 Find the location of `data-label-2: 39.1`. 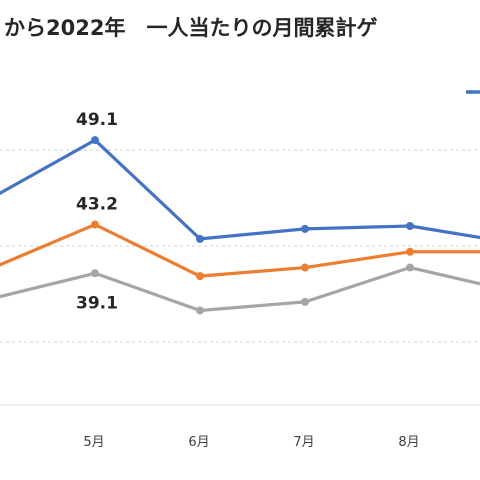

data-label-2: 39.1 is located at coordinates (97, 303).